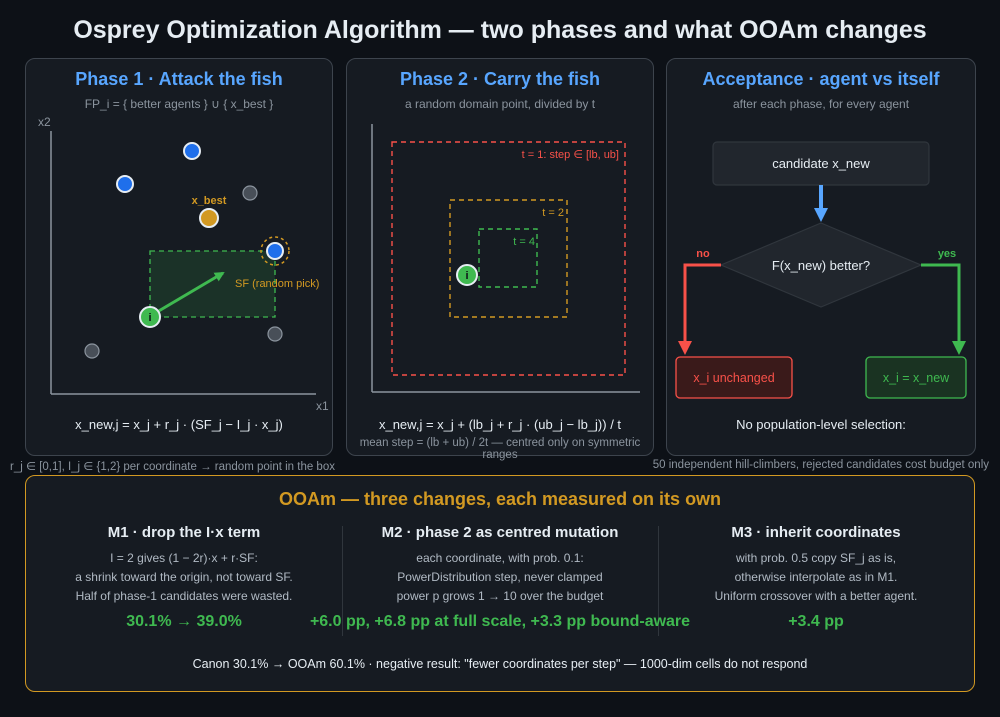 Image resolution: width=1000 pixels, height=717 pixels. What do you see at coordinates (209, 201) in the screenshot?
I see `x-best-label: x_best` at bounding box center [209, 201].